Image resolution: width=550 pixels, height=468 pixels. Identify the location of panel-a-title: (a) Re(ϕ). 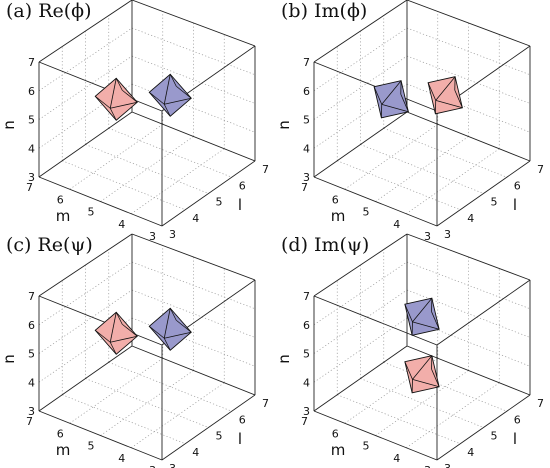
(49, 11).